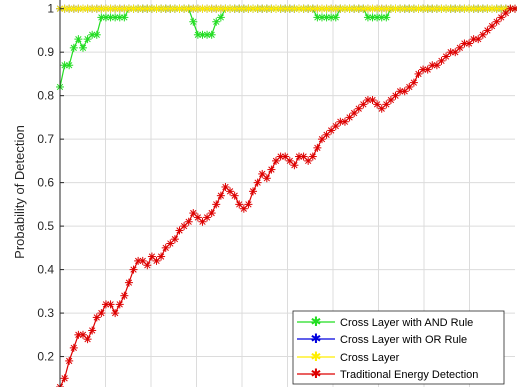 Image resolution: width=517 pixels, height=387 pixels. I want to click on y-tick-label: 0.6, so click(45, 183).